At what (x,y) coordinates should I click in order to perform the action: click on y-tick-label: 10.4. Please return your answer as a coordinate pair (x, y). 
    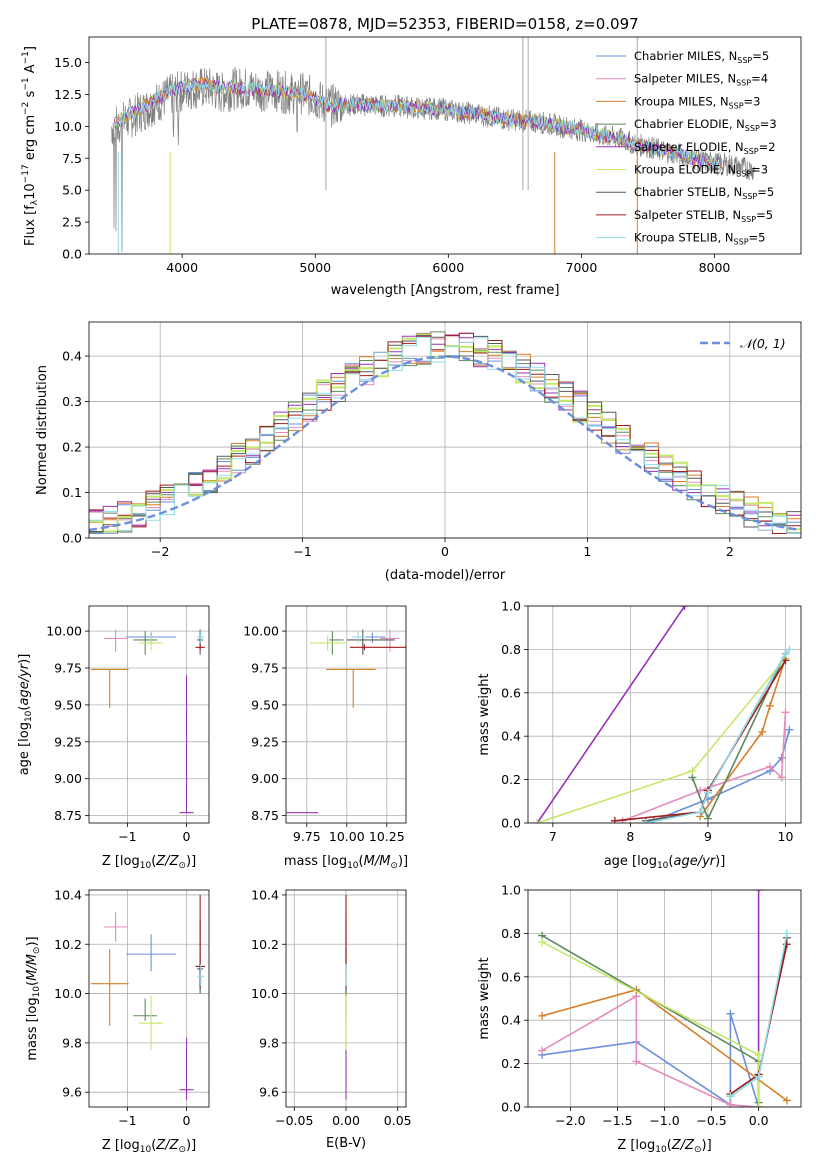
    Looking at the image, I should click on (265, 894).